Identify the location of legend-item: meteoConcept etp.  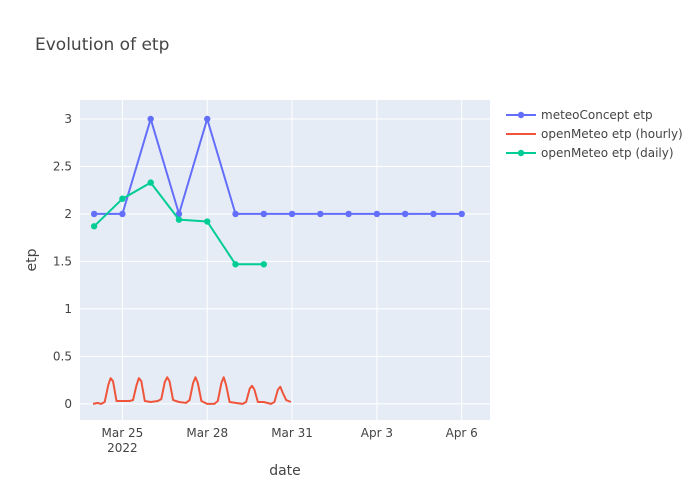
(579, 115).